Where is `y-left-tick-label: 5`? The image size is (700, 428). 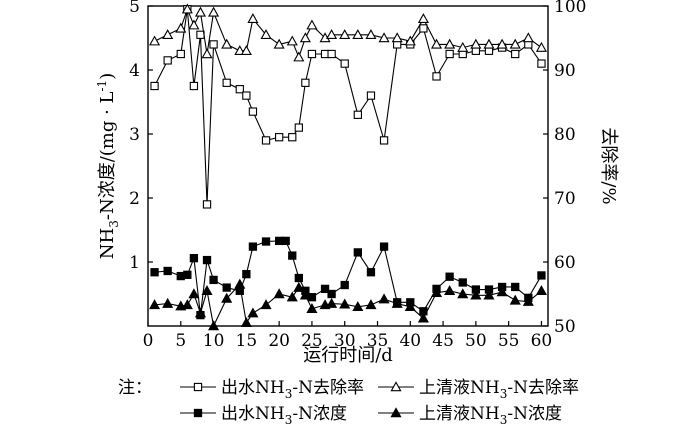 y-left-tick-label: 5 is located at coordinates (134, 8).